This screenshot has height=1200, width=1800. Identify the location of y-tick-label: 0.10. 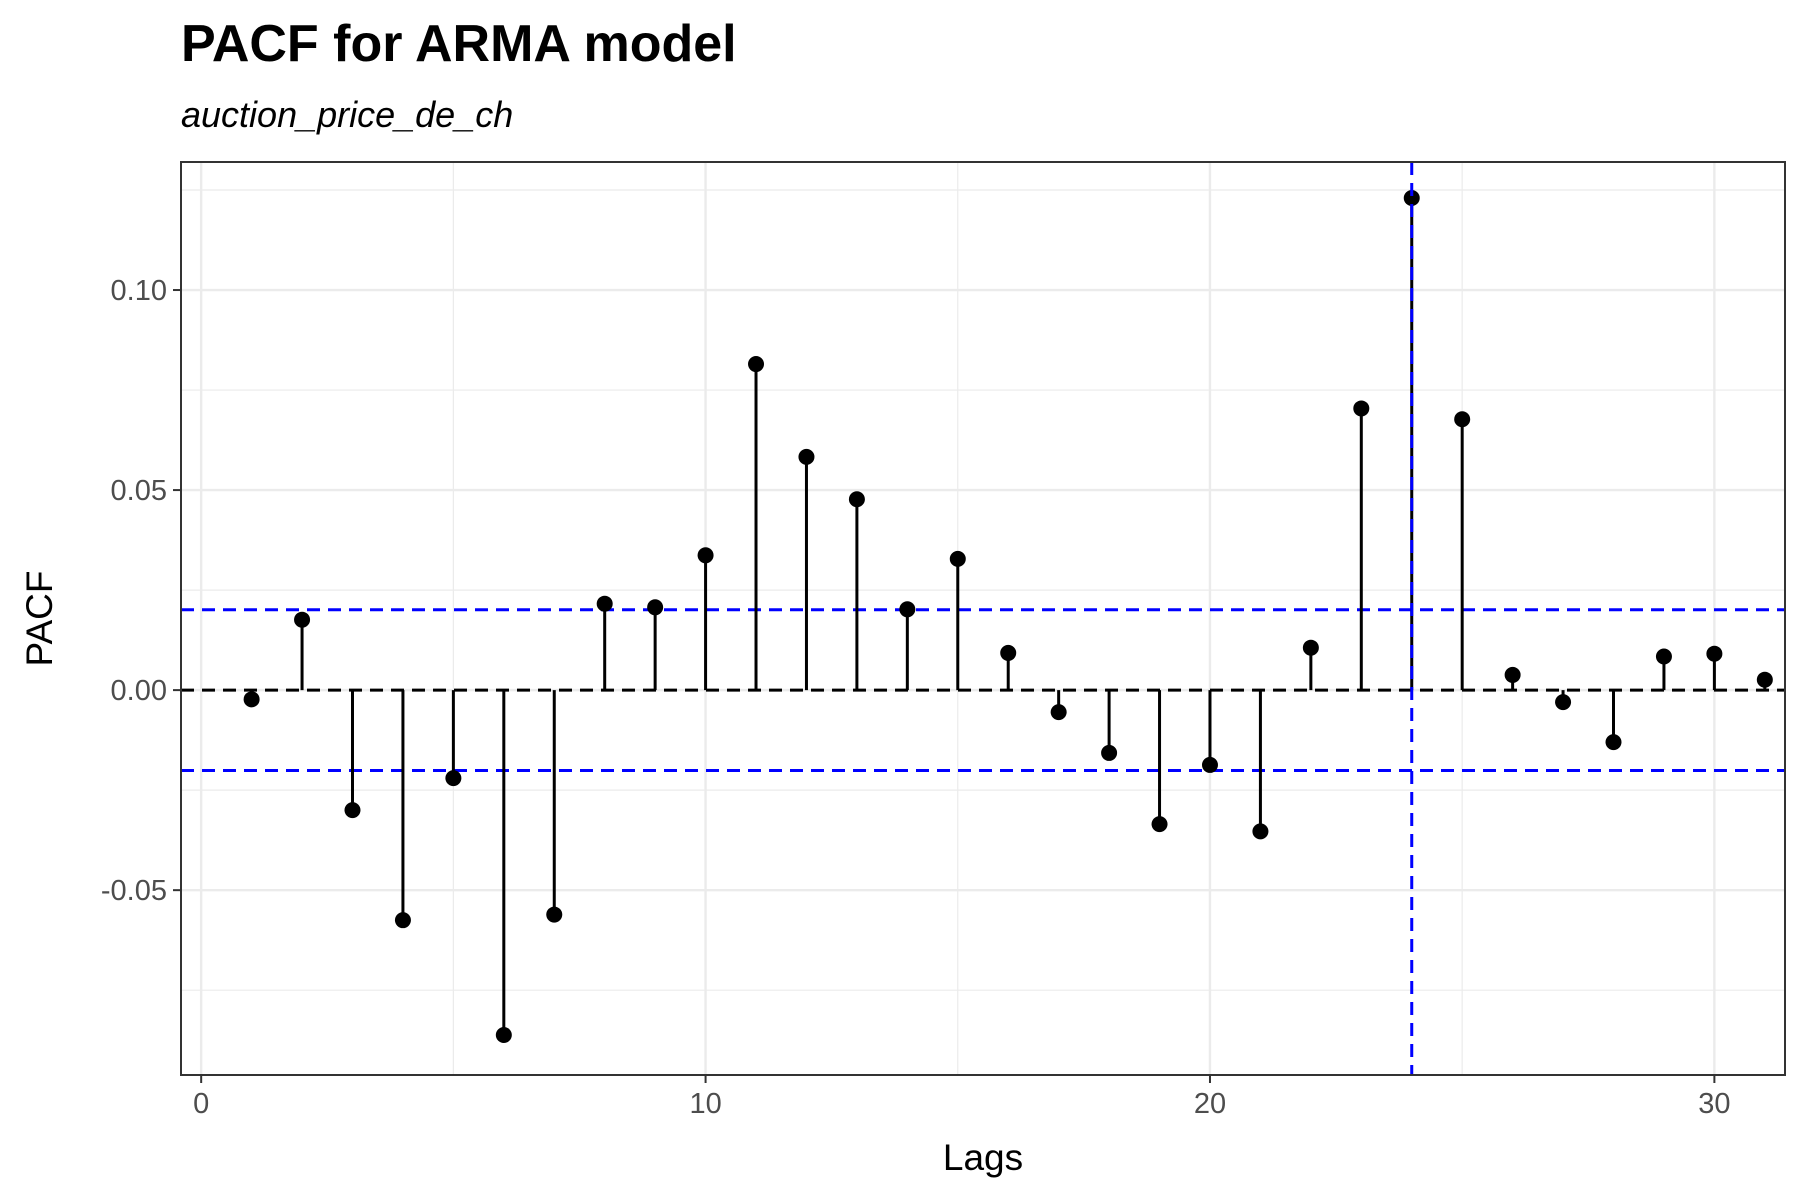
(139, 291).